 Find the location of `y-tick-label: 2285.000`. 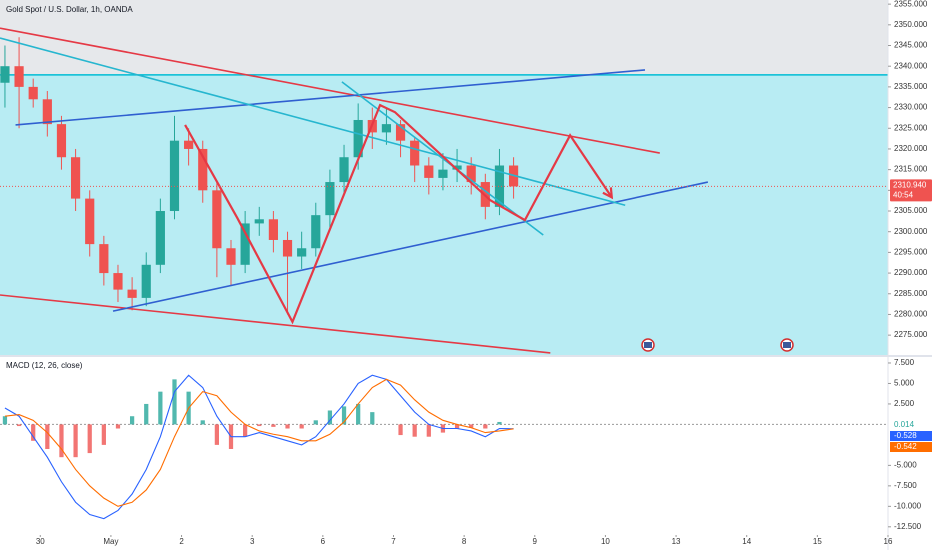

y-tick-label: 2285.000 is located at coordinates (911, 293).